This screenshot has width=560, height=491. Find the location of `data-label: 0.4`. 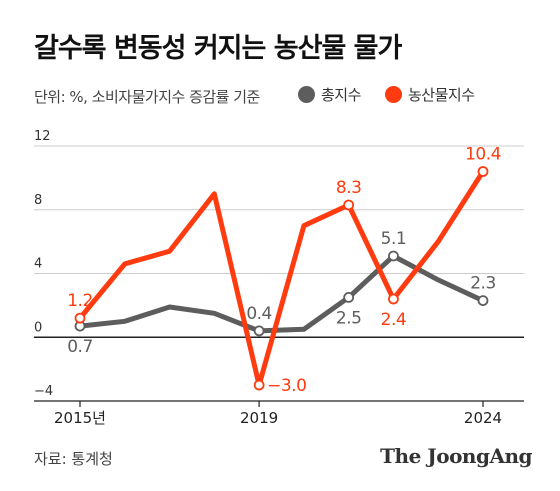

data-label: 0.4 is located at coordinates (259, 314).